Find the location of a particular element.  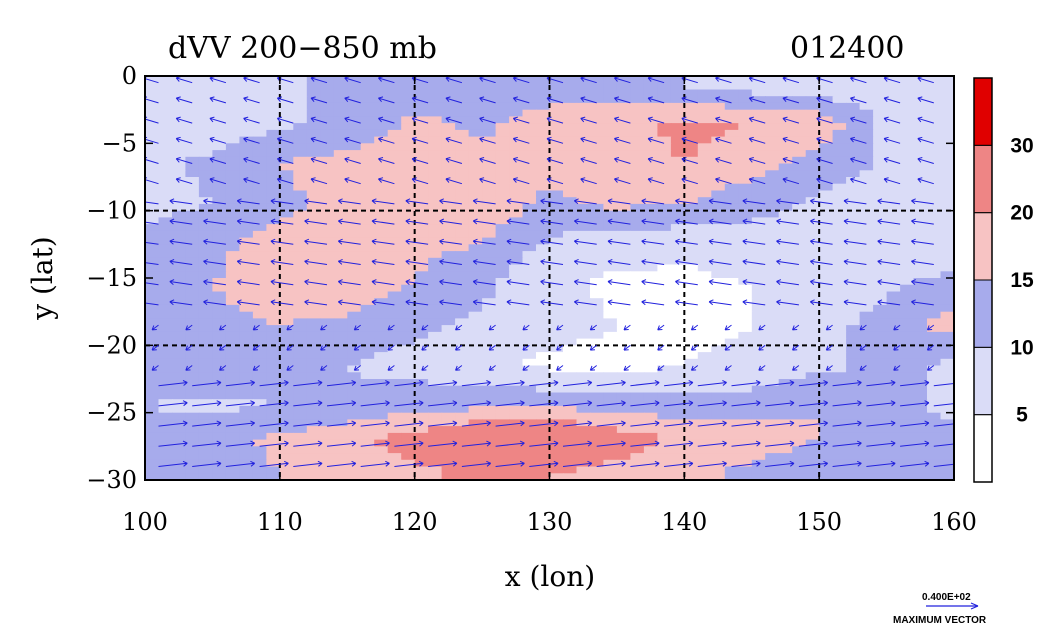

colorbar-tick-label: 10 is located at coordinates (1021, 347).